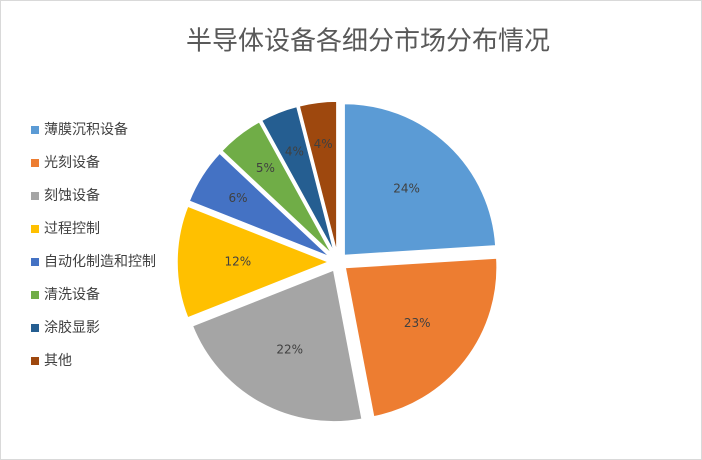 The height and width of the screenshot is (460, 702). Describe the element at coordinates (289, 349) in the screenshot. I see `data-label: 22%` at that location.